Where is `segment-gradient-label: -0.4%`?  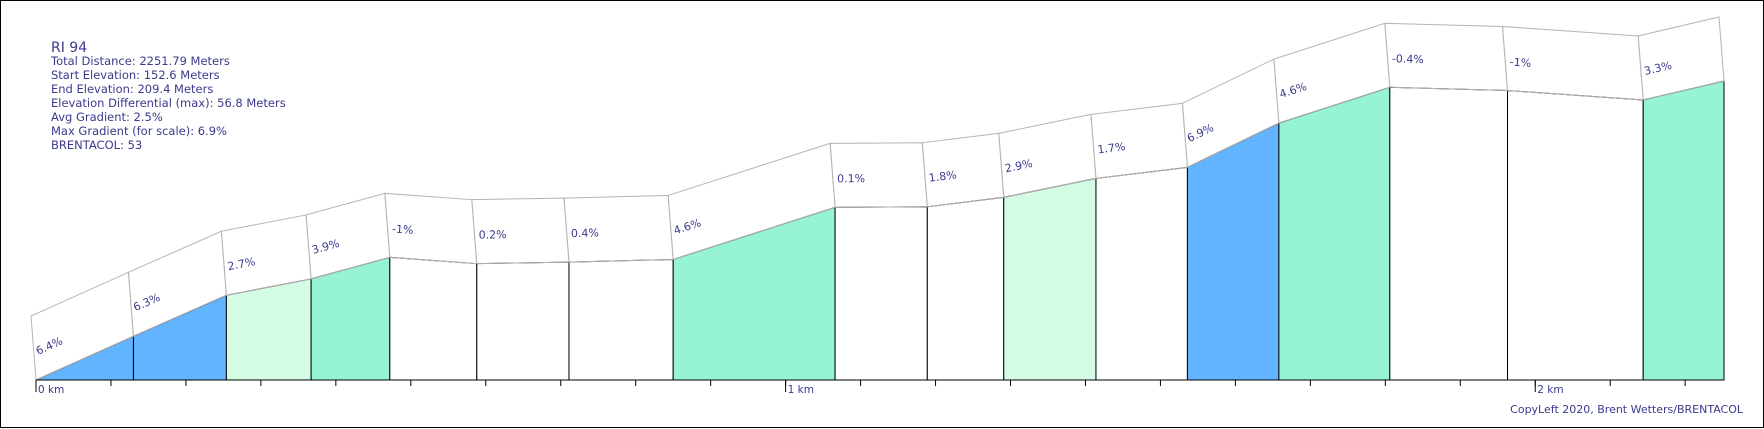
segment-gradient-label: -0.4% is located at coordinates (1408, 59).